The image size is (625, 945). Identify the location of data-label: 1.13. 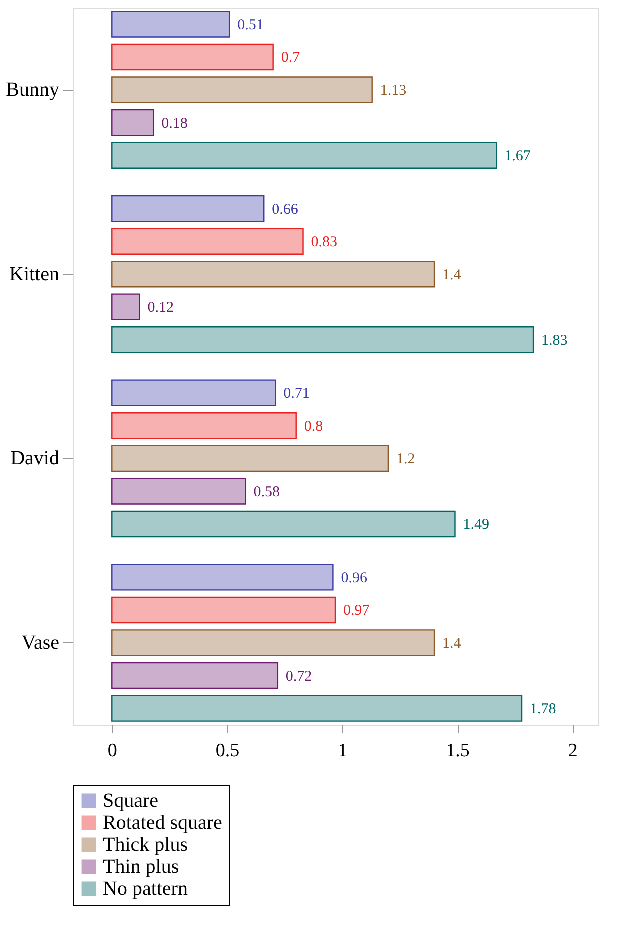
(393, 91).